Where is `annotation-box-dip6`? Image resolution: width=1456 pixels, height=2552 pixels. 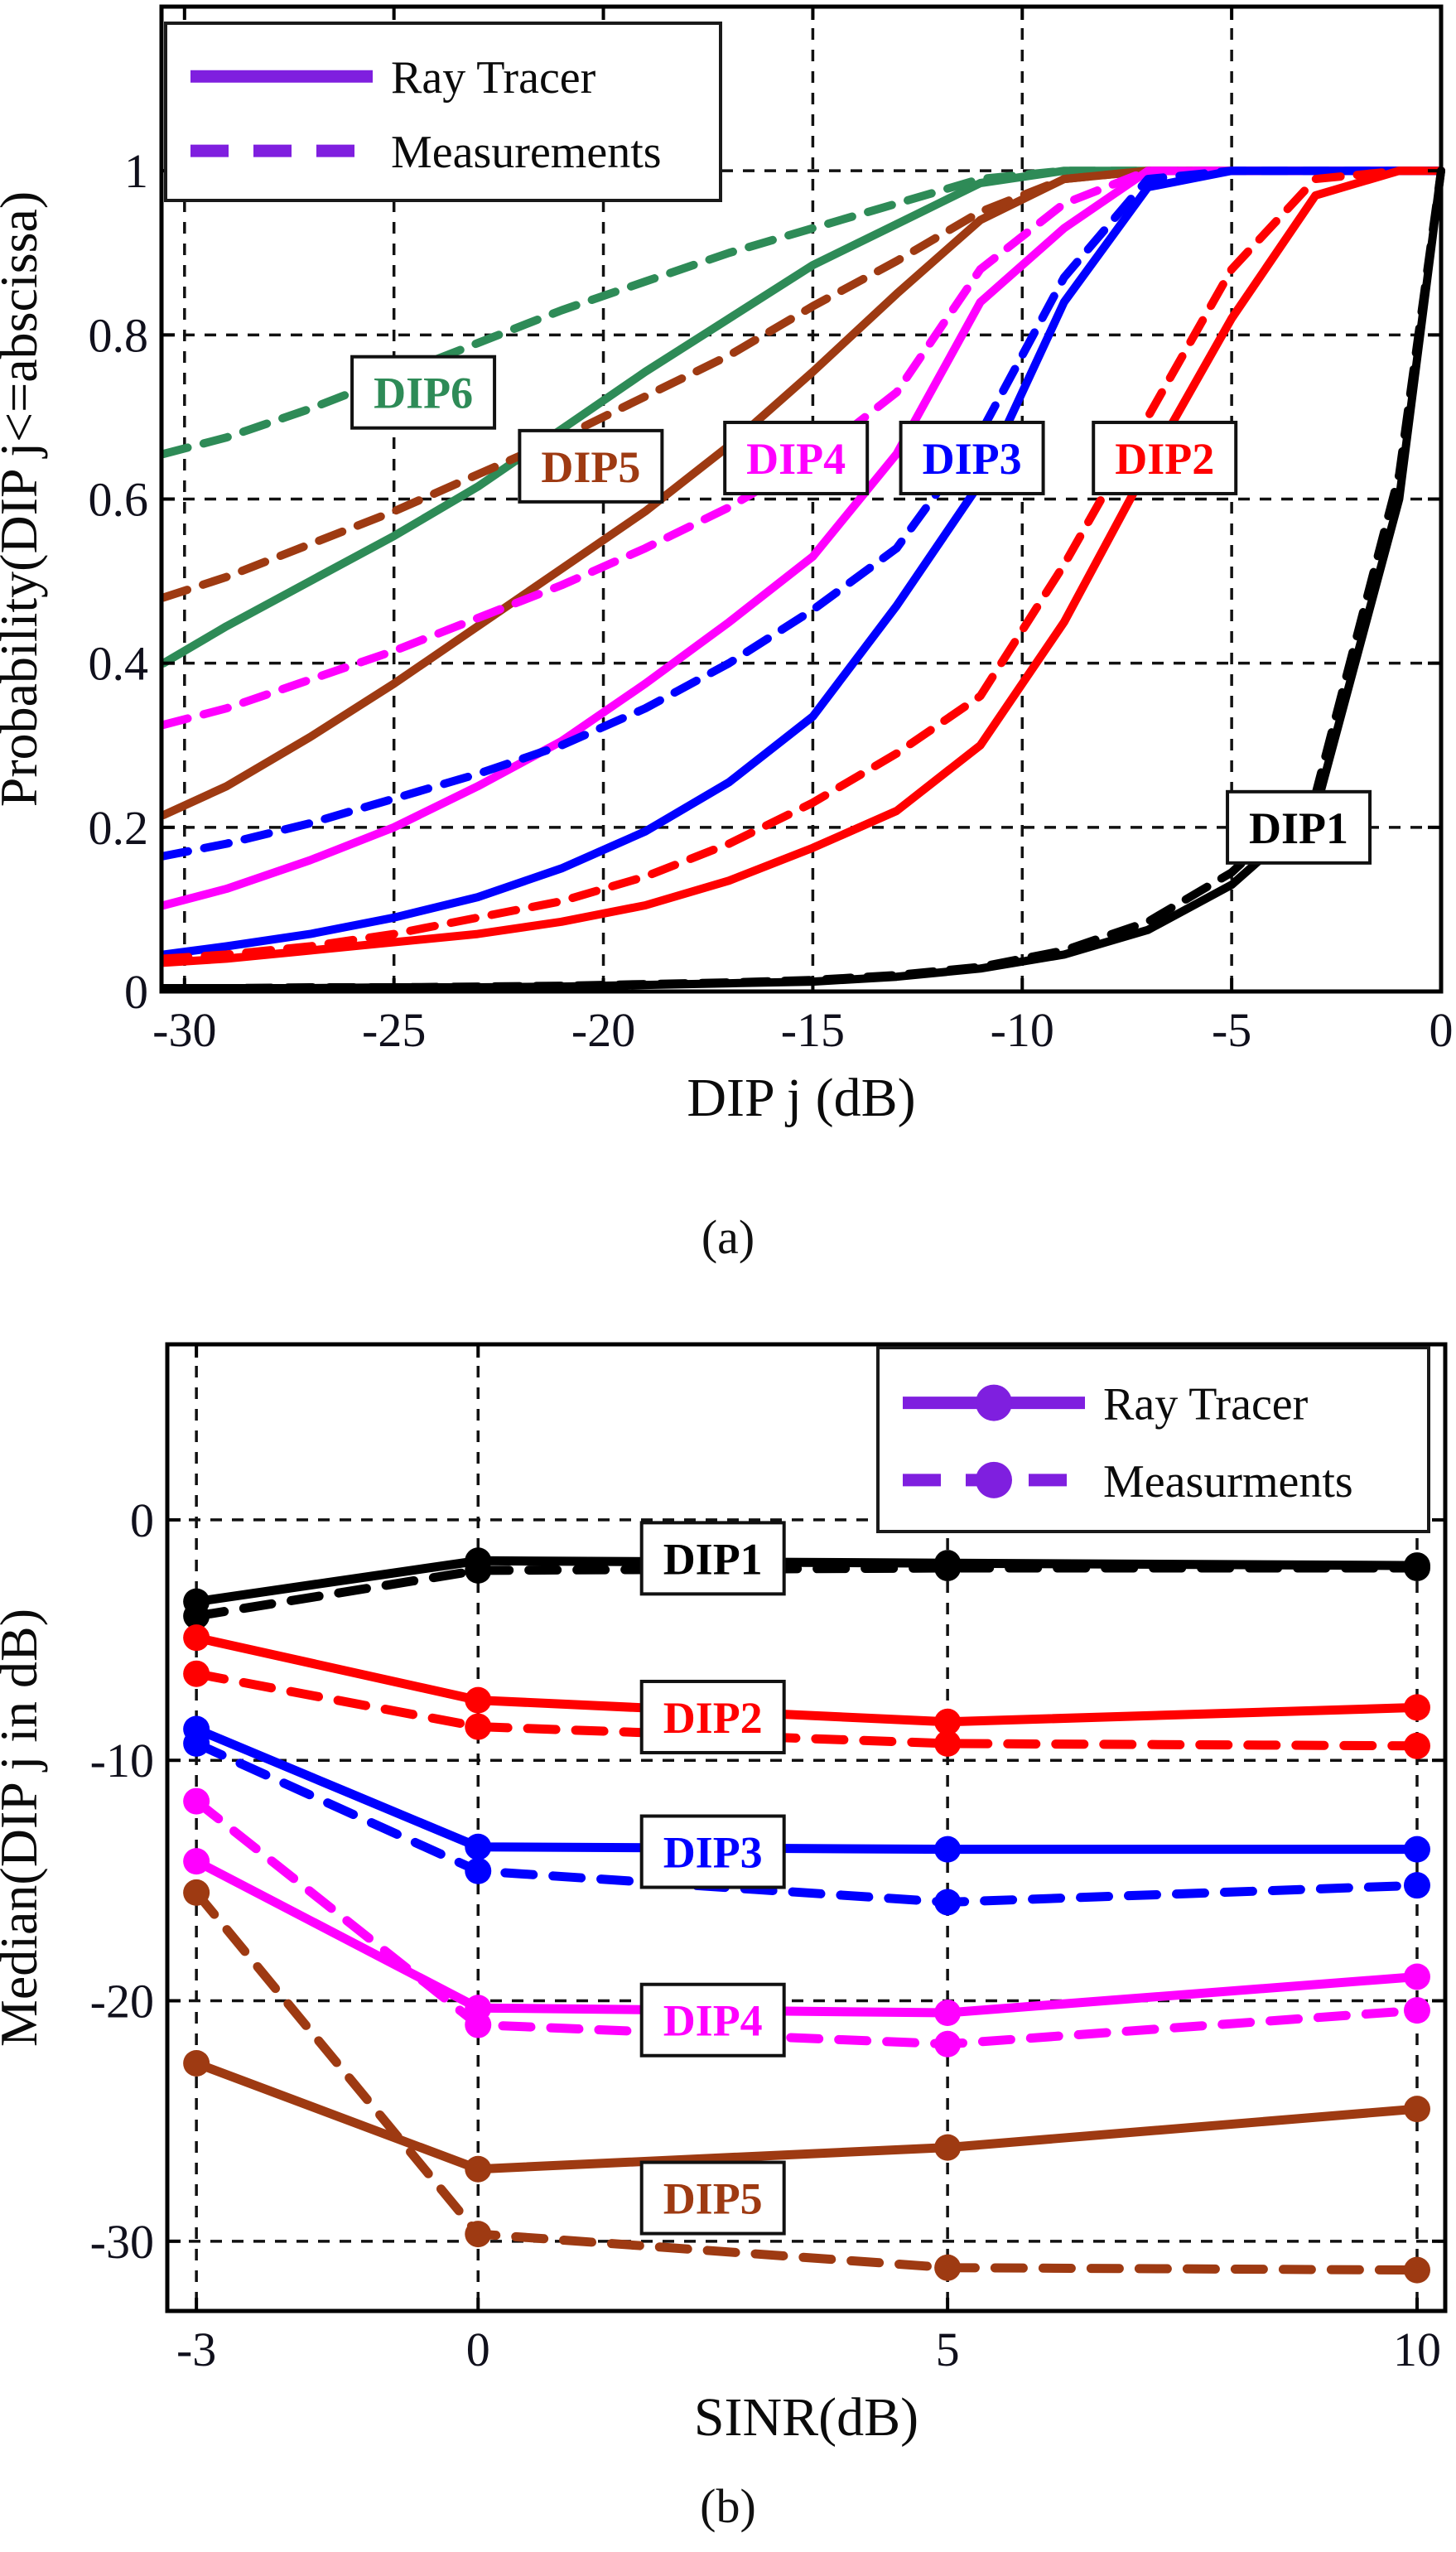 annotation-box-dip6 is located at coordinates (423, 392).